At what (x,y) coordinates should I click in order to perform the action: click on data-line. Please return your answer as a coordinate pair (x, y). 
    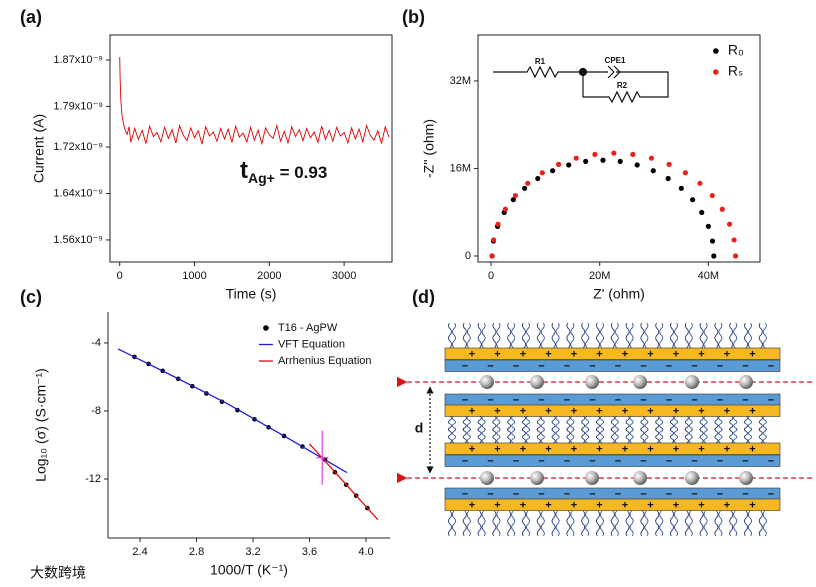
    Looking at the image, I should click on (232, 411).